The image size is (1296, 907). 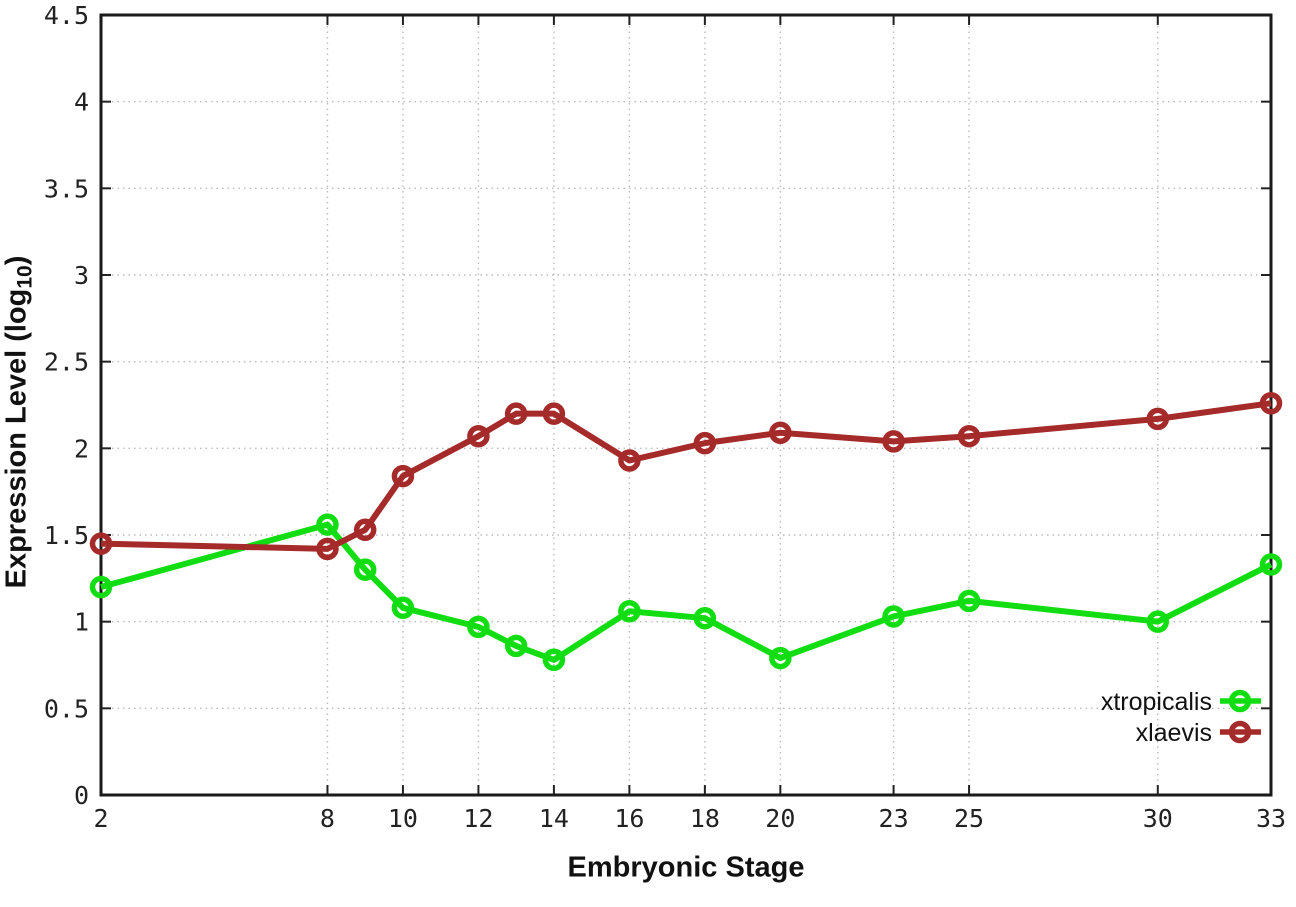 What do you see at coordinates (1174, 733) in the screenshot?
I see `legend-label-xlaevis: xlaevis` at bounding box center [1174, 733].